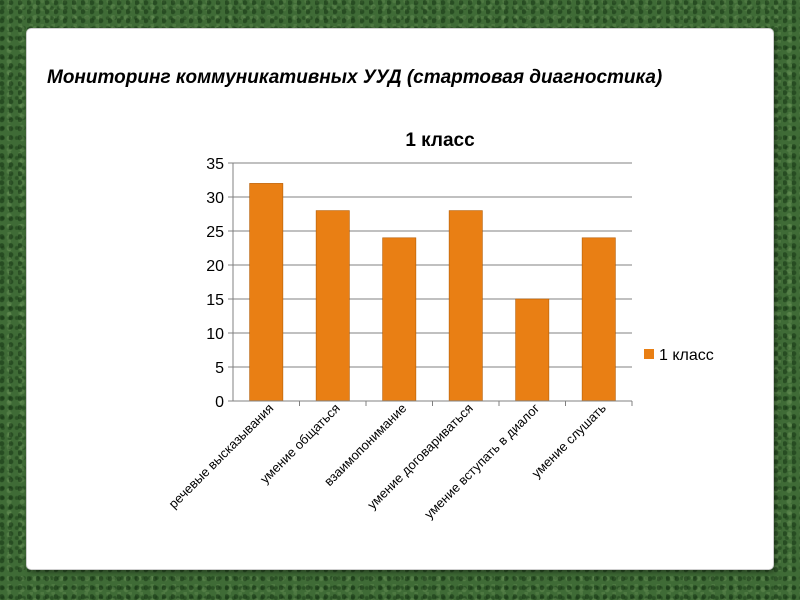 This screenshot has height=600, width=800. I want to click on y-tick-label: 20, so click(215, 266).